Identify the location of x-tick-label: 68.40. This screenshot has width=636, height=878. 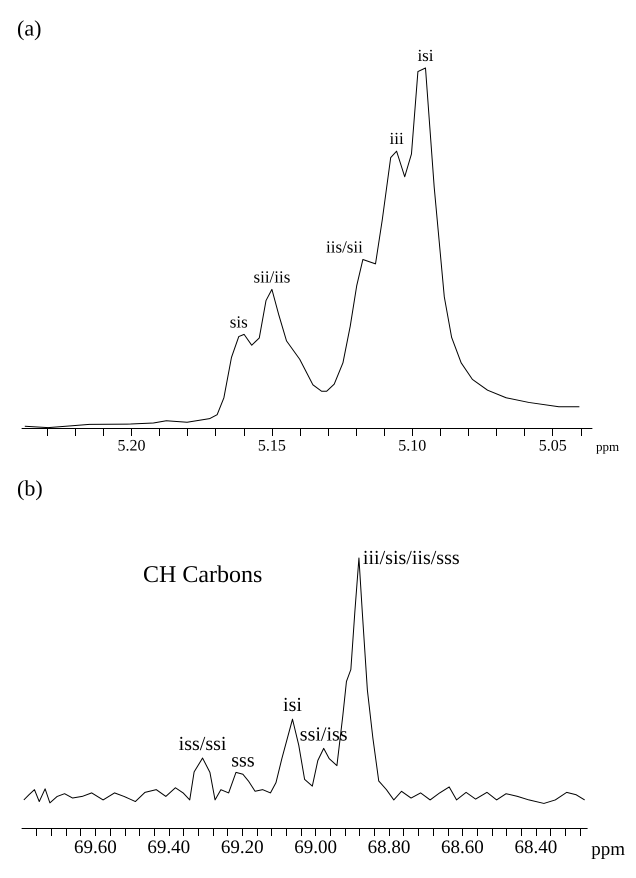
(536, 847).